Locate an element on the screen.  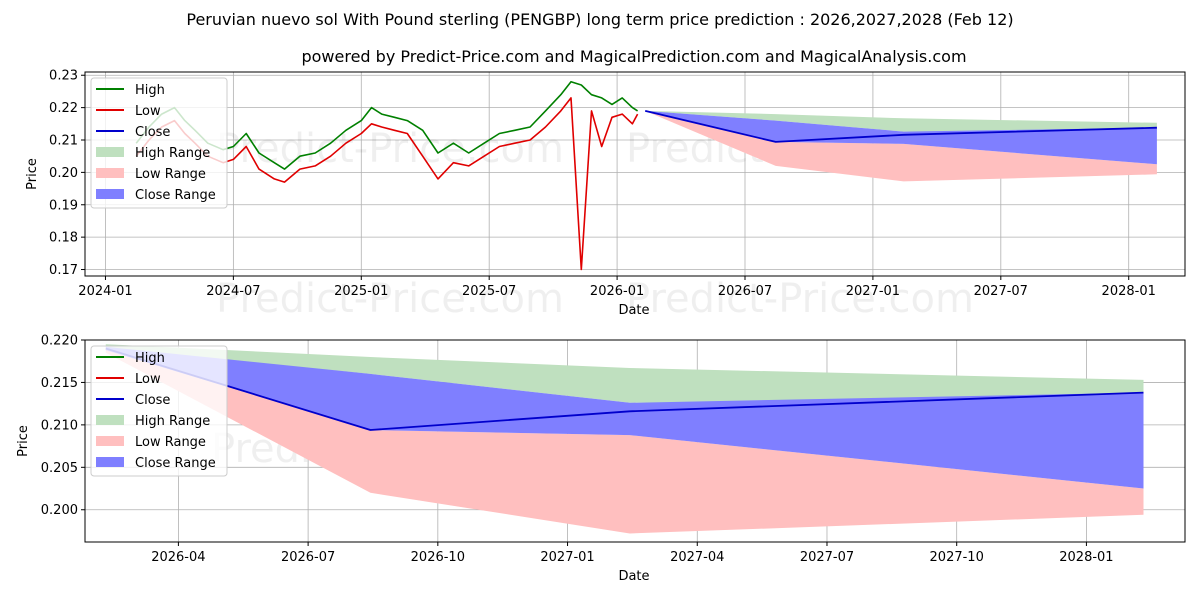
y-tick-label: 0.220 is located at coordinates (59, 341).